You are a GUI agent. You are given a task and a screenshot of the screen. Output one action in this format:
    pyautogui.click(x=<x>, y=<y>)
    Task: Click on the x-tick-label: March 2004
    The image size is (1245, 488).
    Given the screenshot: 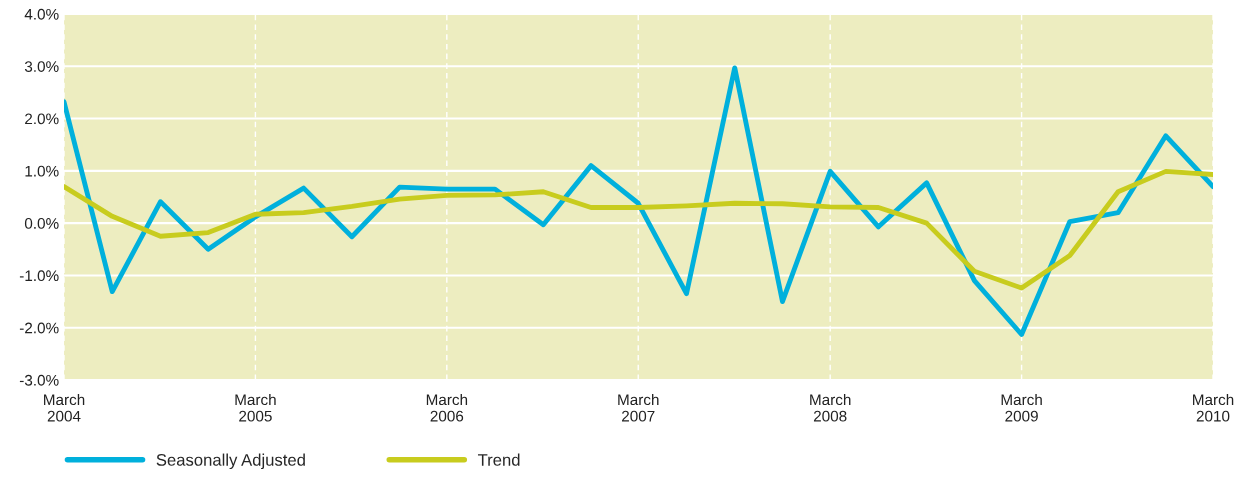 What is the action you would take?
    pyautogui.click(x=64, y=407)
    